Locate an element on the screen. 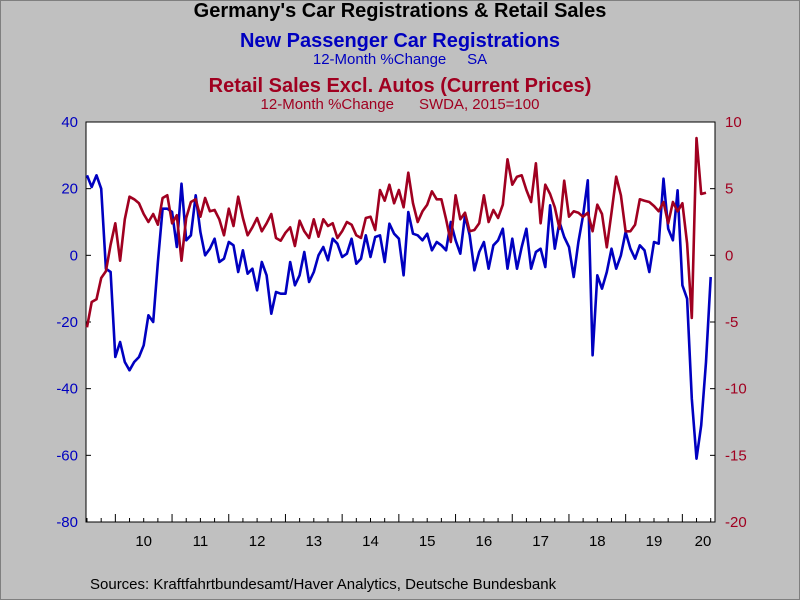  x-tick-label: 16 is located at coordinates (484, 541).